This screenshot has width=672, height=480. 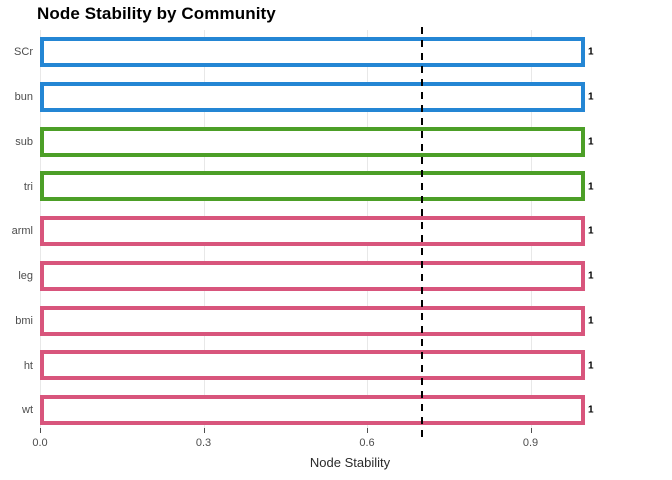 What do you see at coordinates (23, 52) in the screenshot?
I see `y-axis-label: SCr` at bounding box center [23, 52].